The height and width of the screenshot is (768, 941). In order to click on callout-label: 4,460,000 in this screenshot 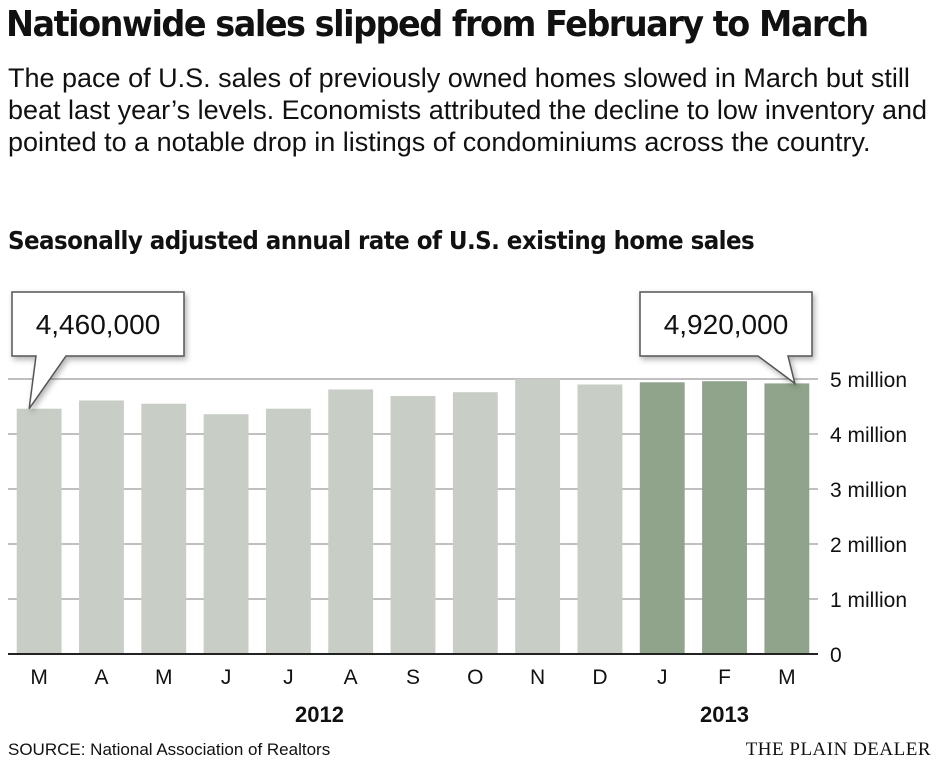, I will do `click(98, 324)`.